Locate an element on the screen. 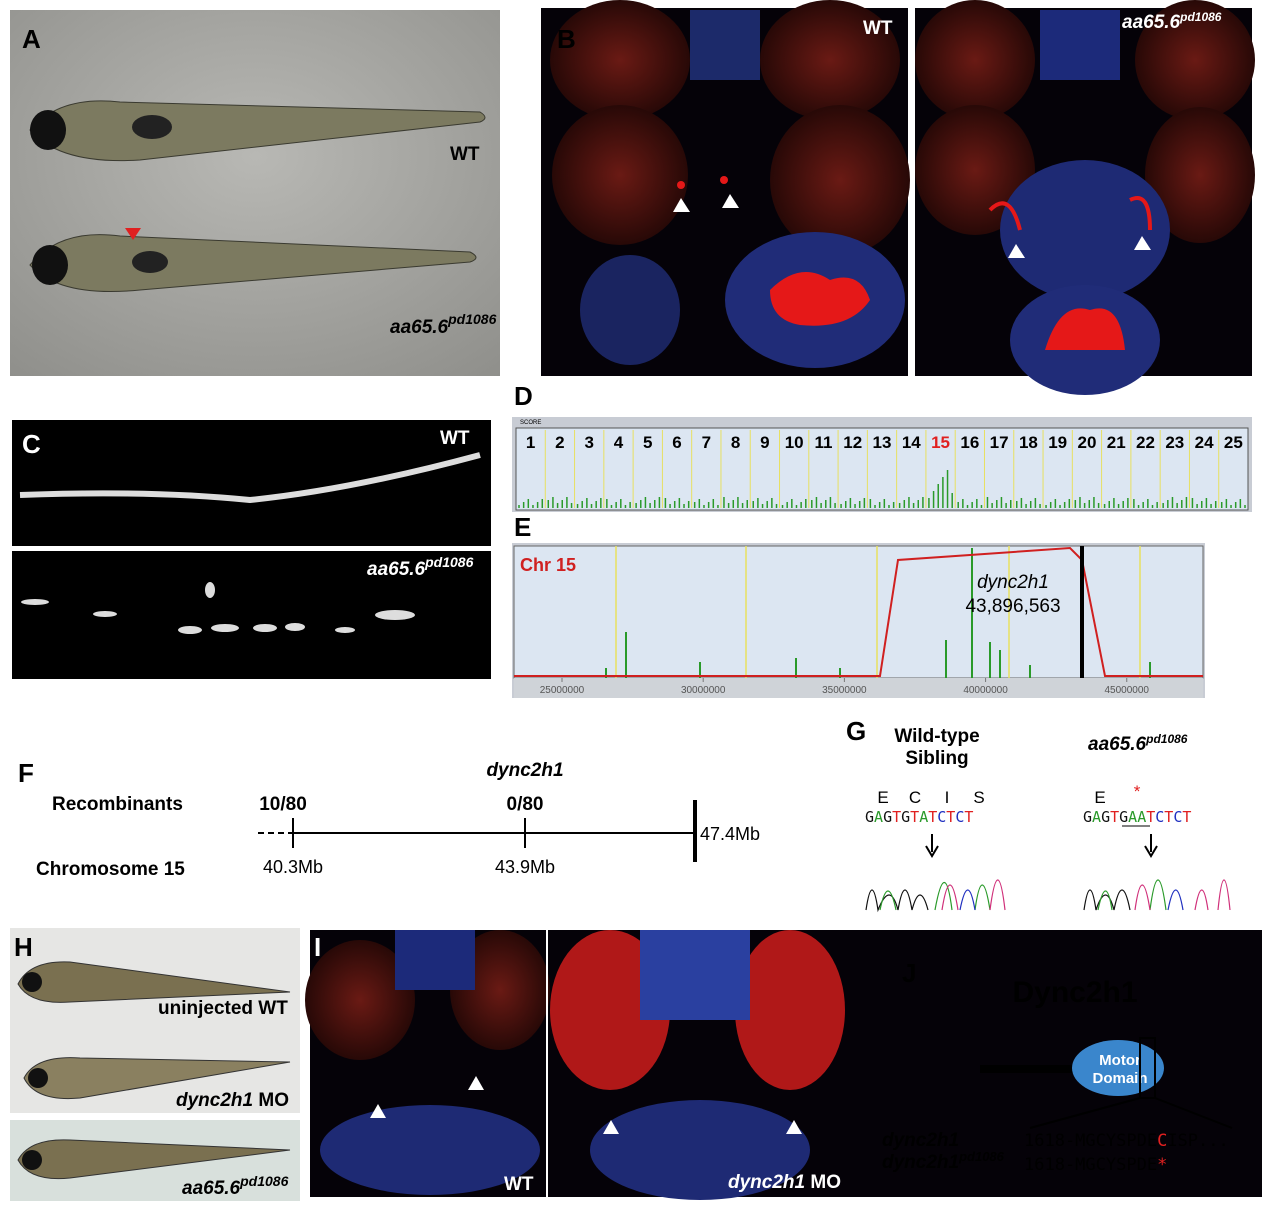 This screenshot has height=1210, width=1280. chromosome-label: 23 is located at coordinates (1174, 442).